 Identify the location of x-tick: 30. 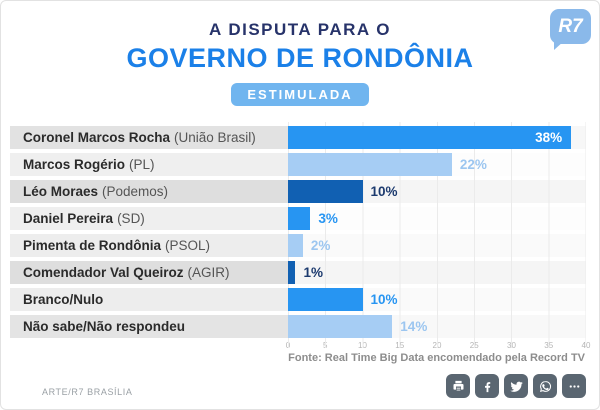
(511, 345).